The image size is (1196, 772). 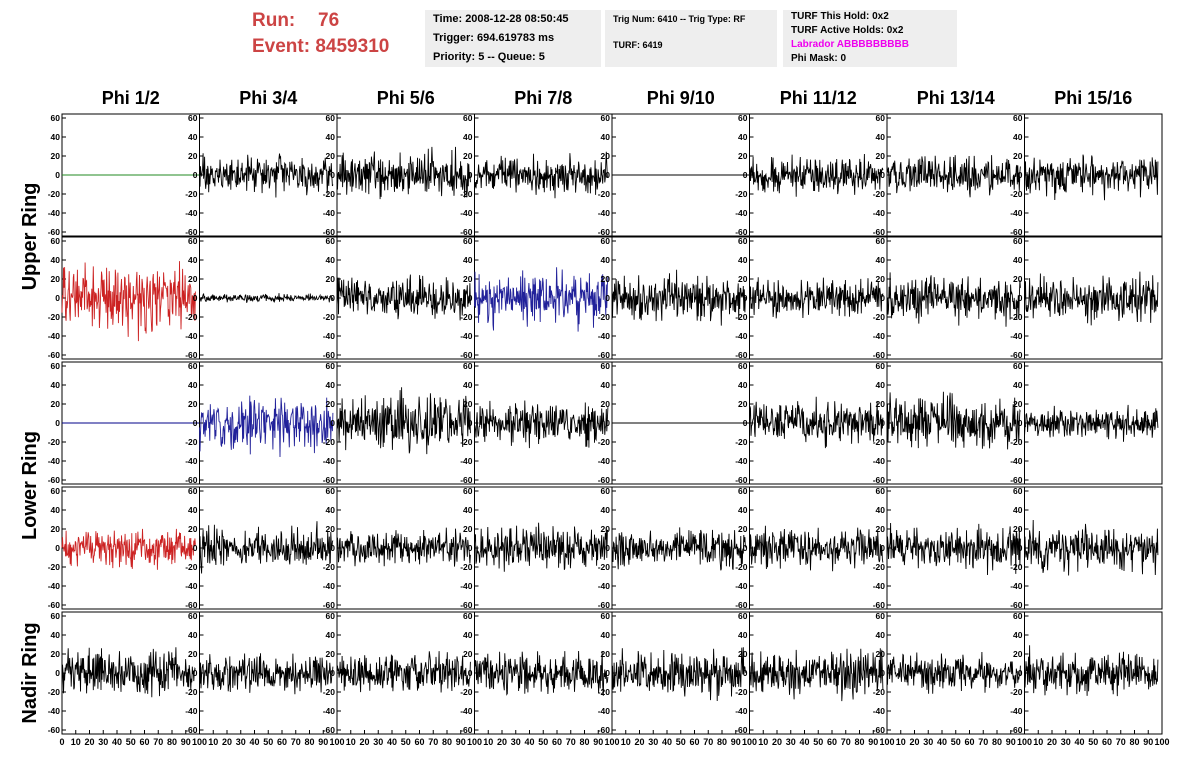 I want to click on row-group-label: Upper Ring, so click(x=30, y=237).